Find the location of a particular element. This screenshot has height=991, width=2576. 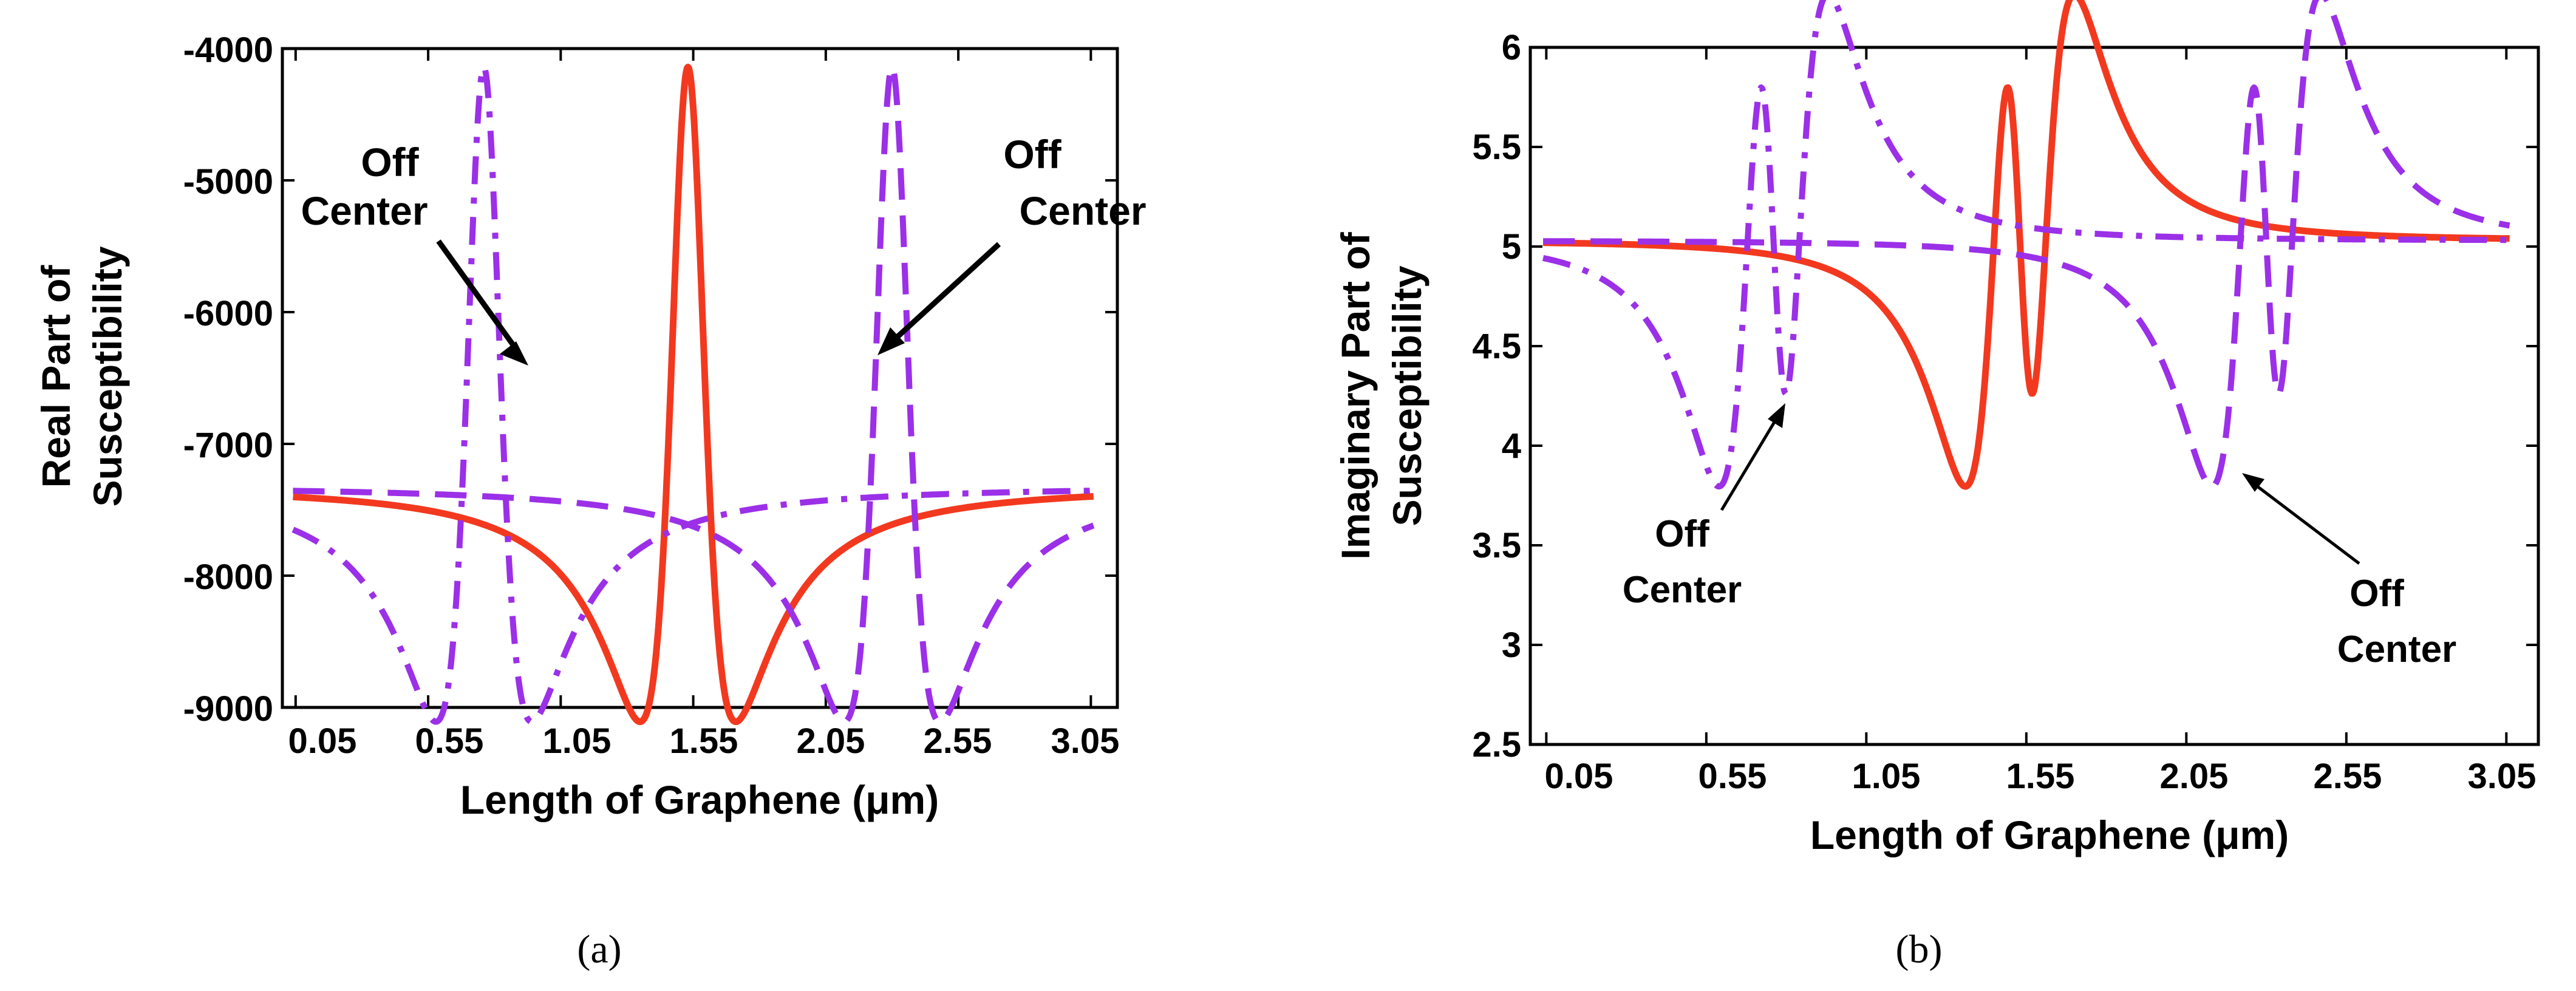

a-ytick-label: -9000 is located at coordinates (228, 709).